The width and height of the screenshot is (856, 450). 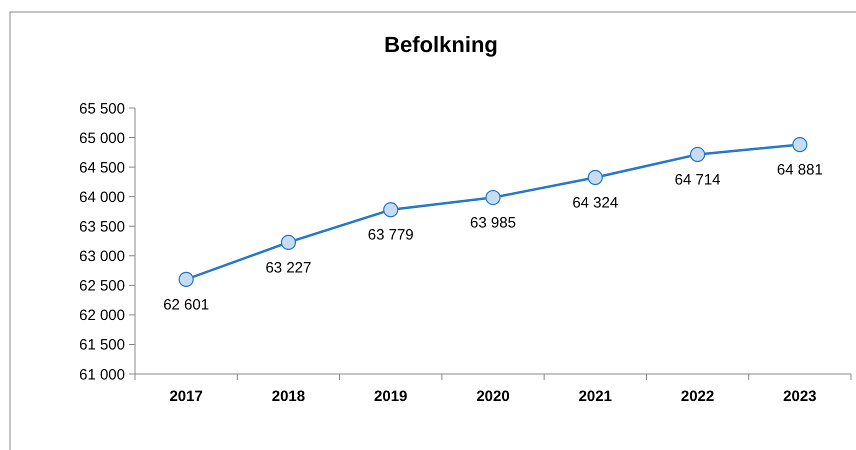 What do you see at coordinates (102, 375) in the screenshot?
I see `y-tick-label: 61 000` at bounding box center [102, 375].